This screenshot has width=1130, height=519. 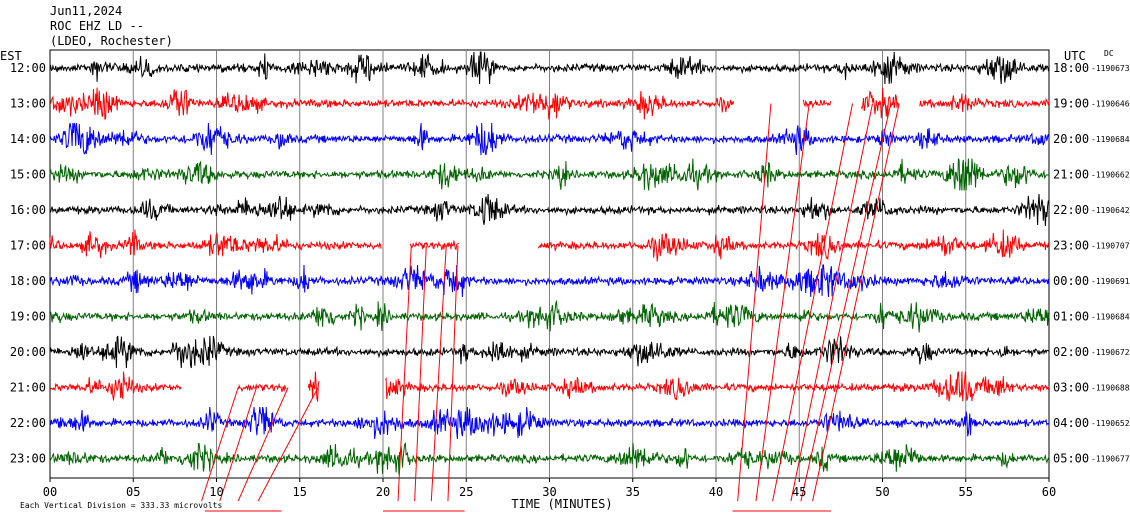 I want to click on dc-label: DC, so click(x=1109, y=53).